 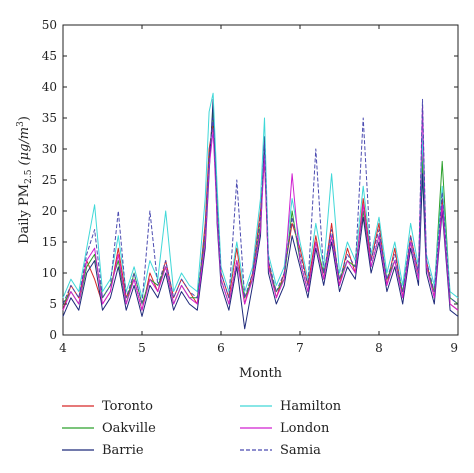 I want to click on y-tick-label: 40, so click(x=49, y=87).